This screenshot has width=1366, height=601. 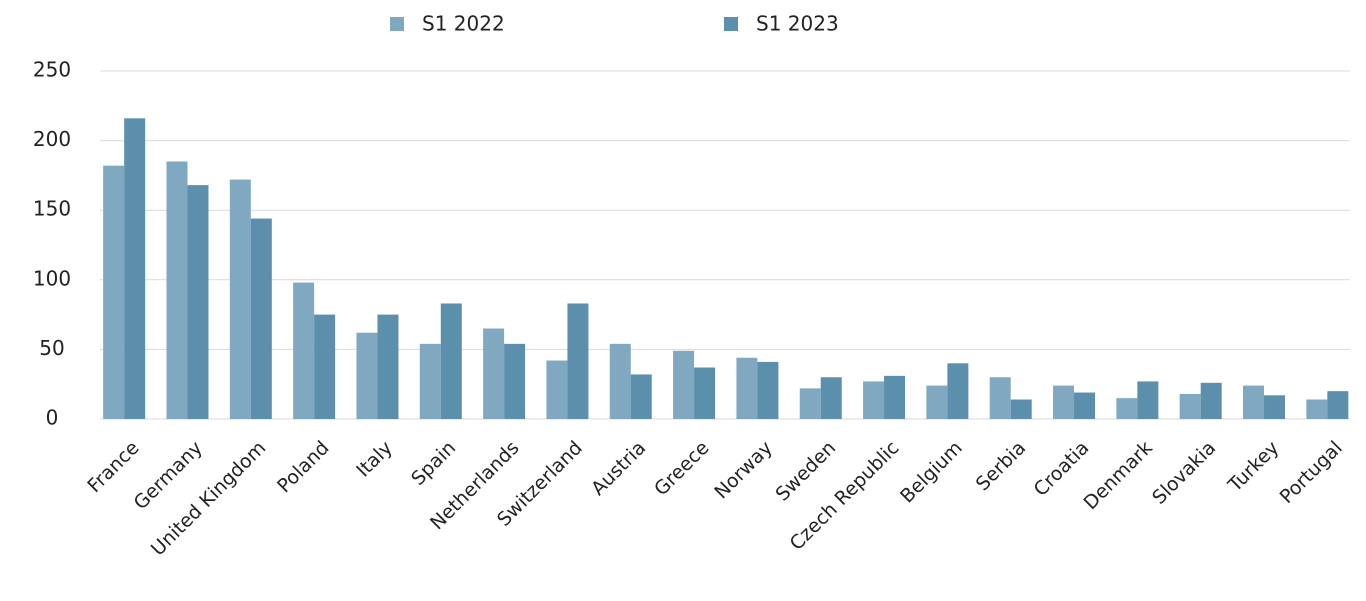 I want to click on x-tick-label: Denmark, so click(x=1117, y=475).